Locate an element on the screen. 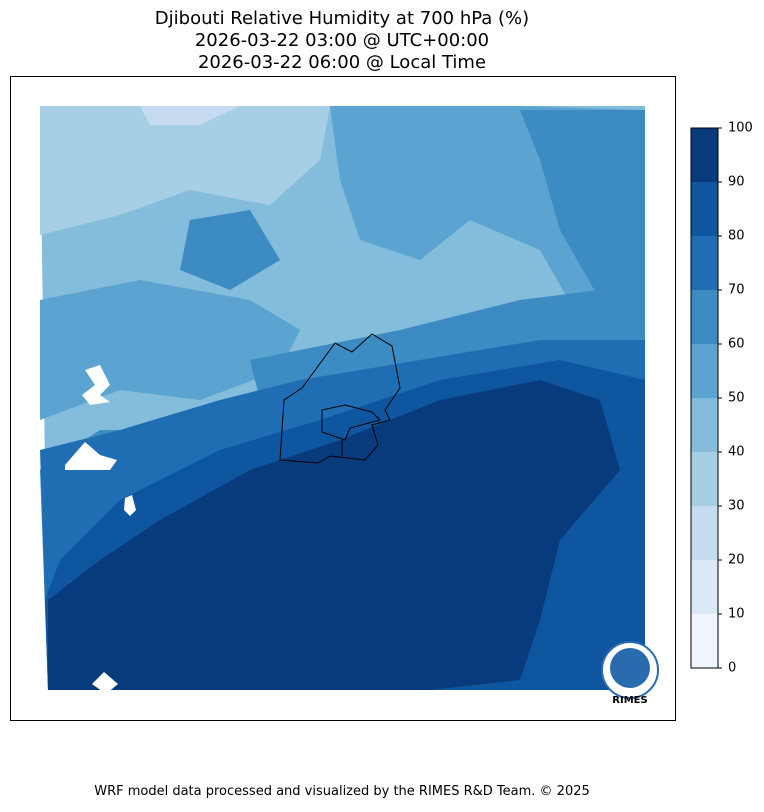  title-line: 2026-03-22 03:00 @ UTC+00:00 is located at coordinates (342, 40).